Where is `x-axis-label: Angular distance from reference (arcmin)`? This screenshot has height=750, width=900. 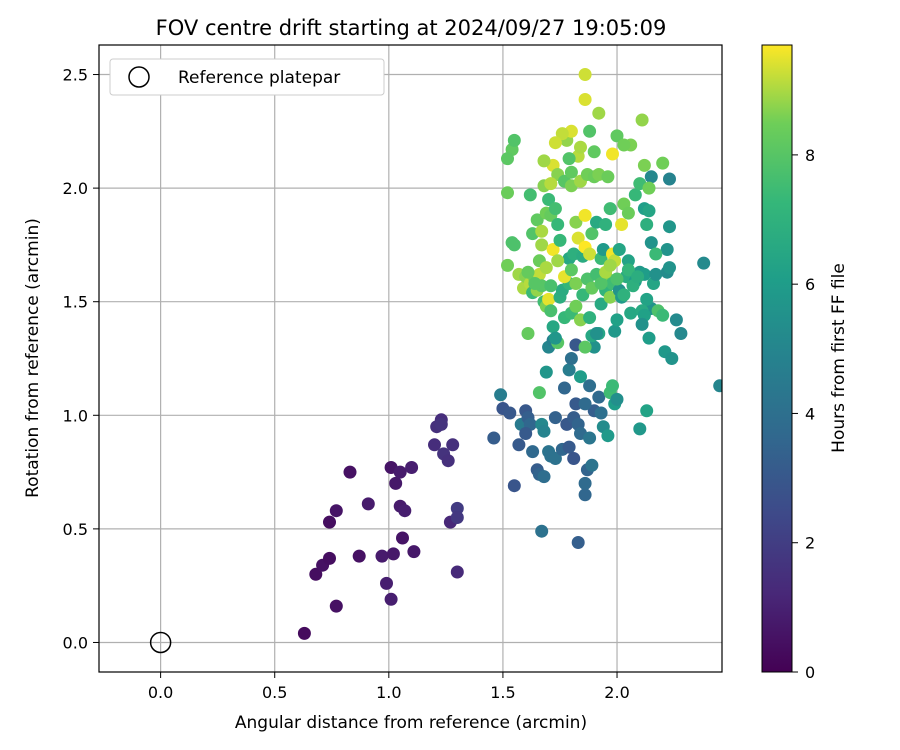
x-axis-label: Angular distance from reference (arcmin) is located at coordinates (411, 723).